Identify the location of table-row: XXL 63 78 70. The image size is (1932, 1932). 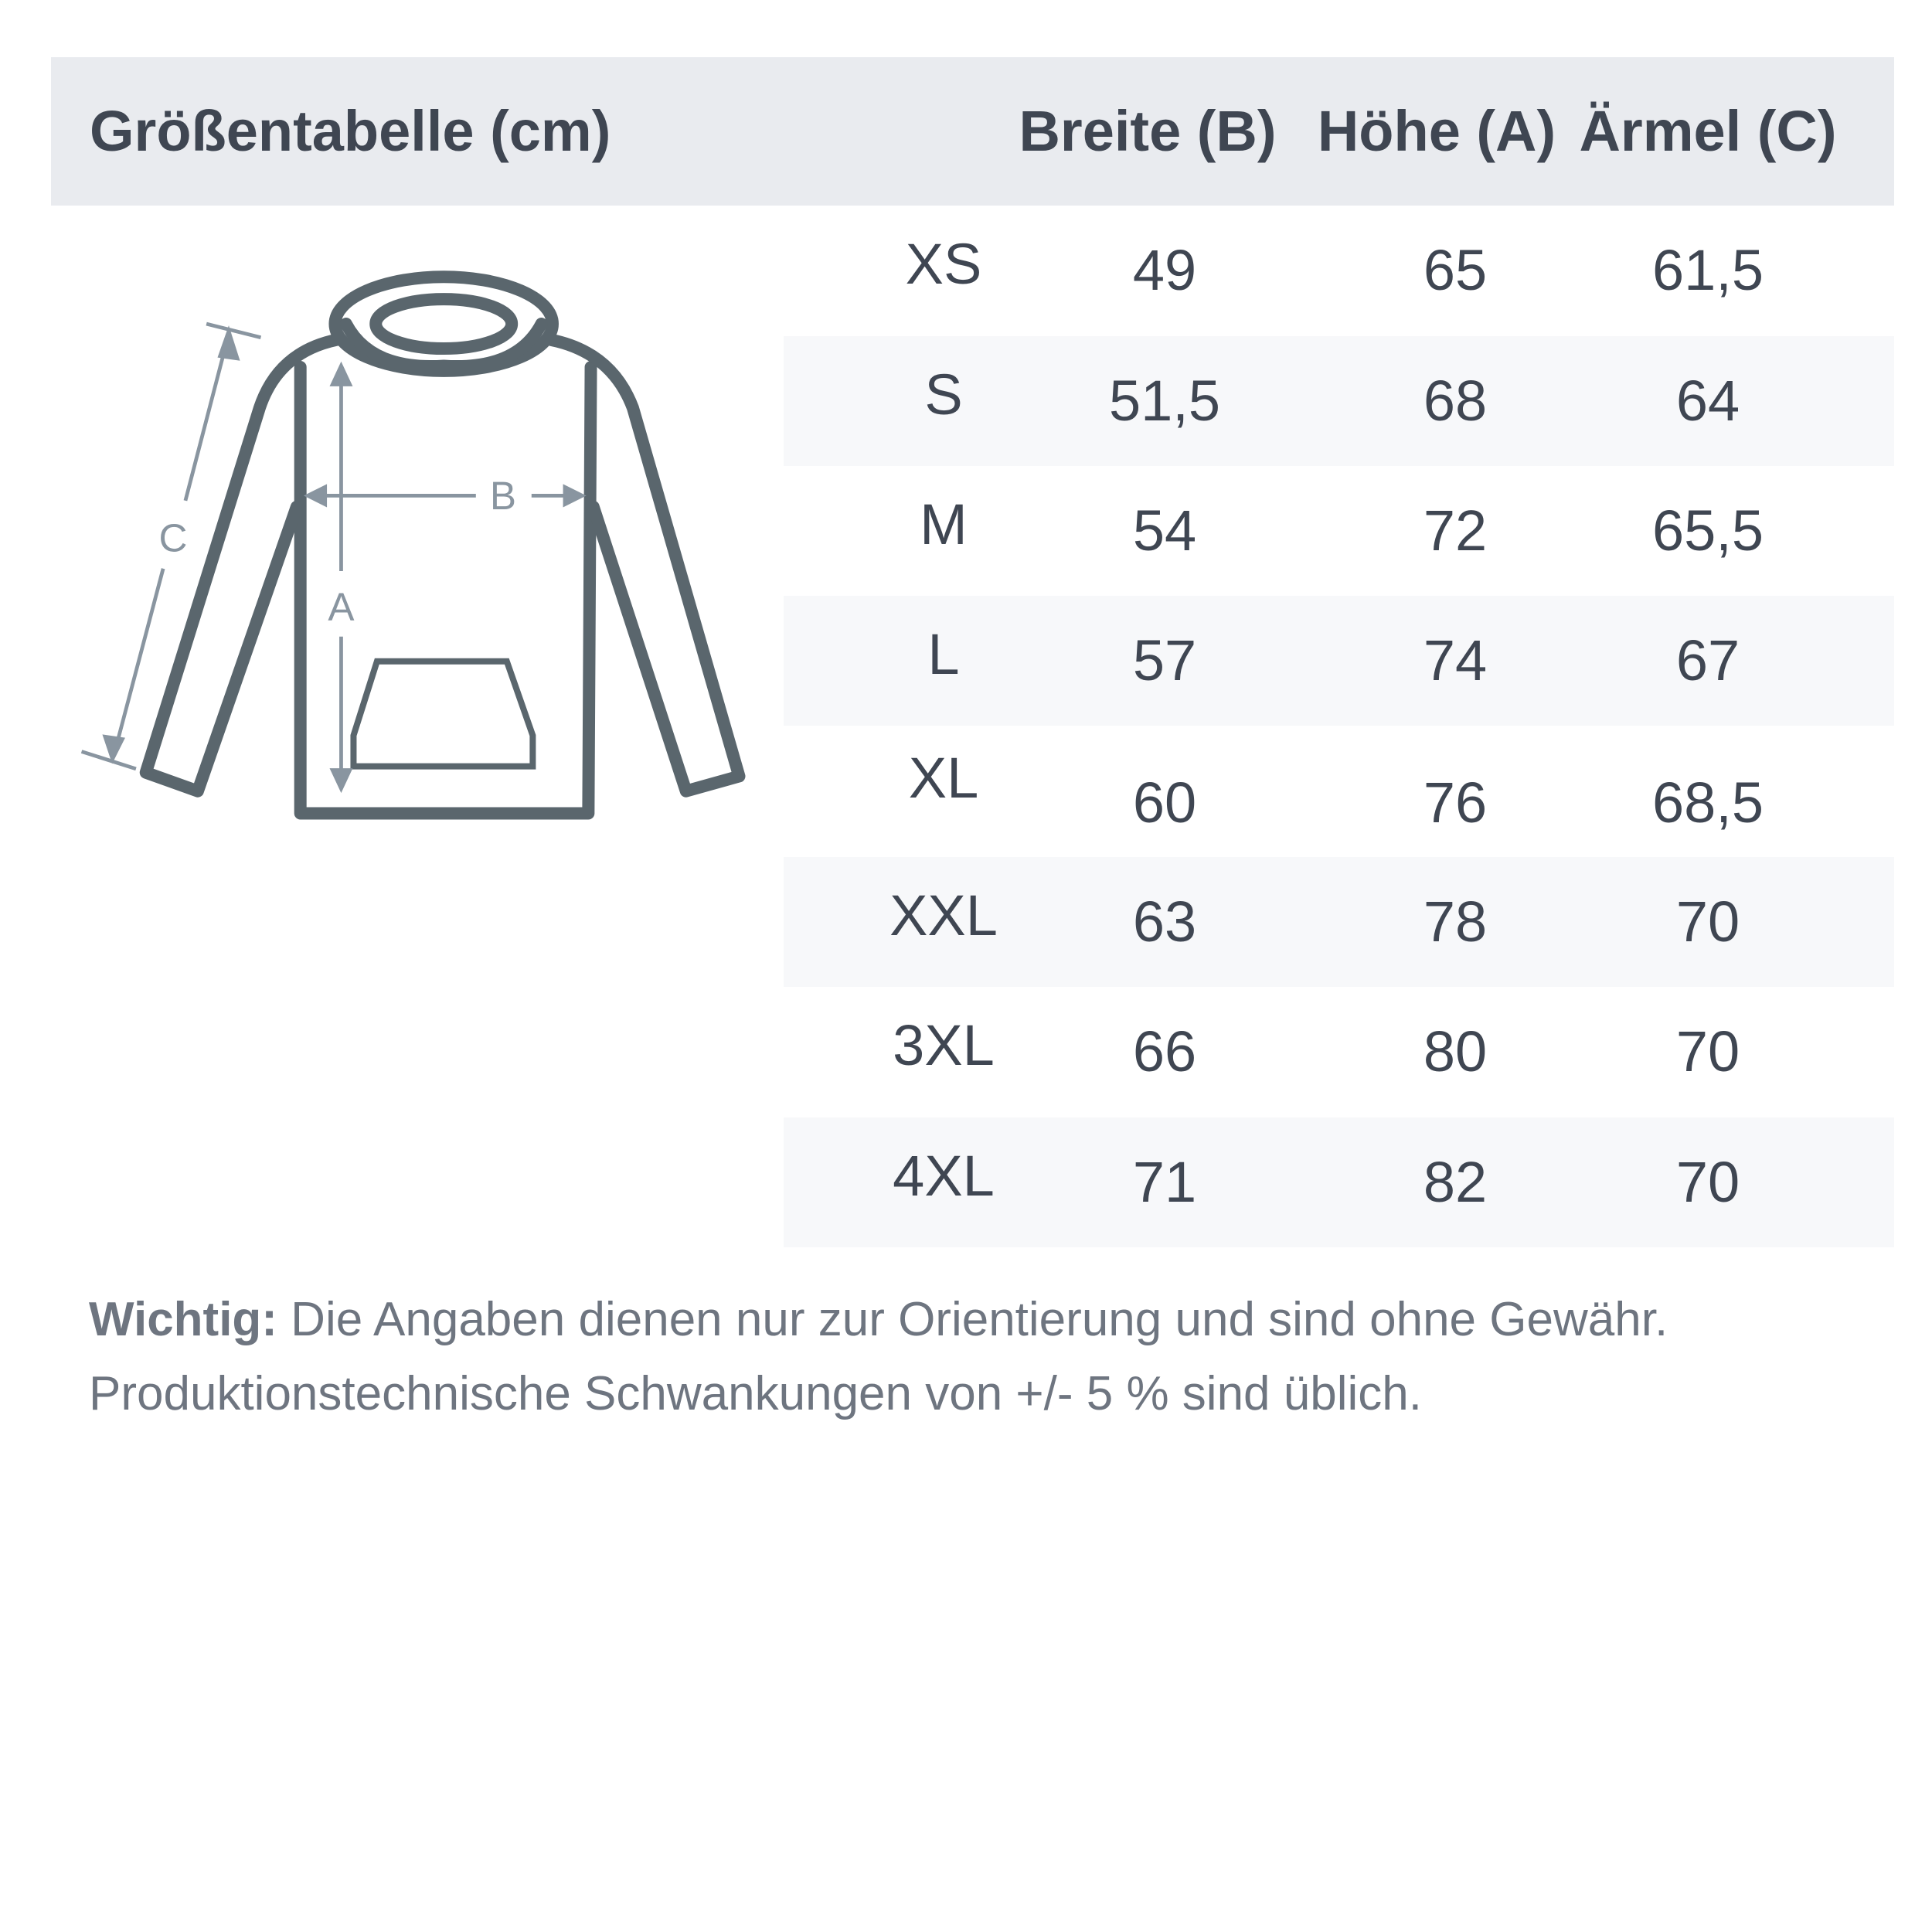
(1339, 922).